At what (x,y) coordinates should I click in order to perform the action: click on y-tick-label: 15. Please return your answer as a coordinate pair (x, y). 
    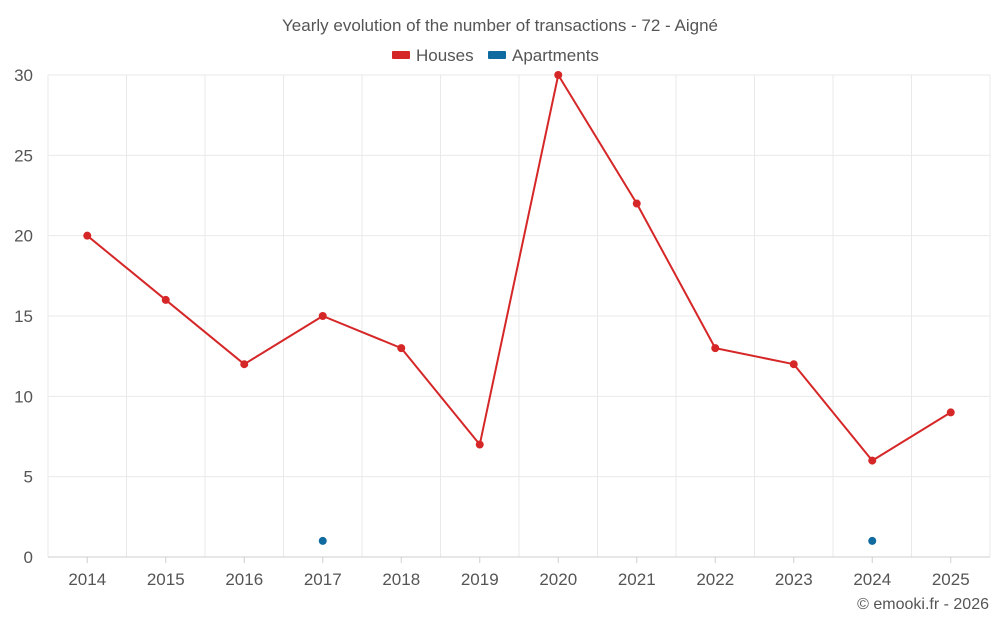
    Looking at the image, I should click on (23, 316).